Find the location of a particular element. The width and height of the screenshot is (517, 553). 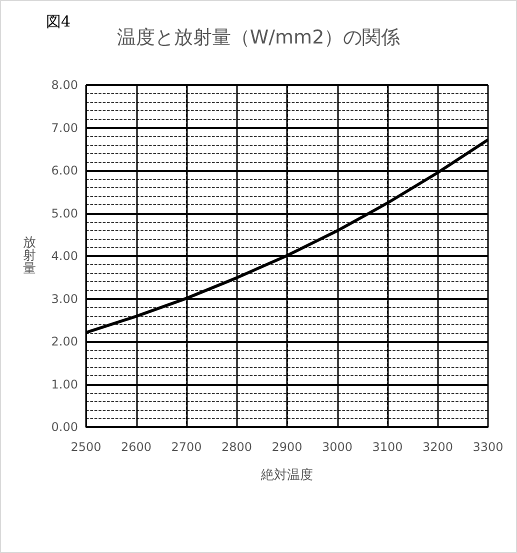

y-tick-label: 3.00 is located at coordinates (64, 299).